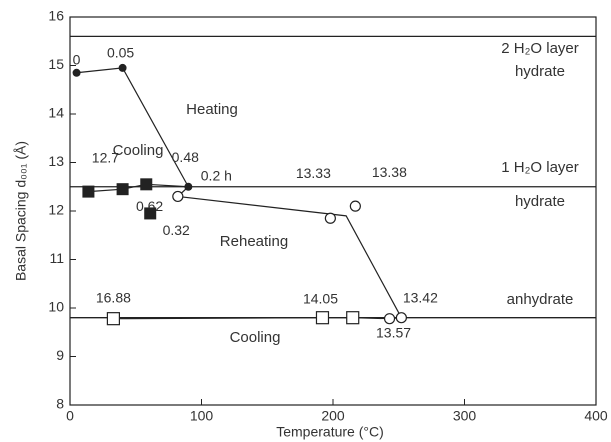 The height and width of the screenshot is (442, 611). What do you see at coordinates (113, 297) in the screenshot?
I see `point-label: 16.88` at bounding box center [113, 297].